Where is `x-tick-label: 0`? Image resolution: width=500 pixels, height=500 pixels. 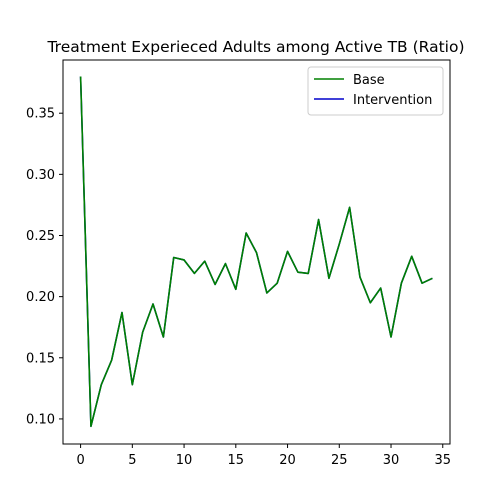 x-tick-label: 0 is located at coordinates (80, 460).